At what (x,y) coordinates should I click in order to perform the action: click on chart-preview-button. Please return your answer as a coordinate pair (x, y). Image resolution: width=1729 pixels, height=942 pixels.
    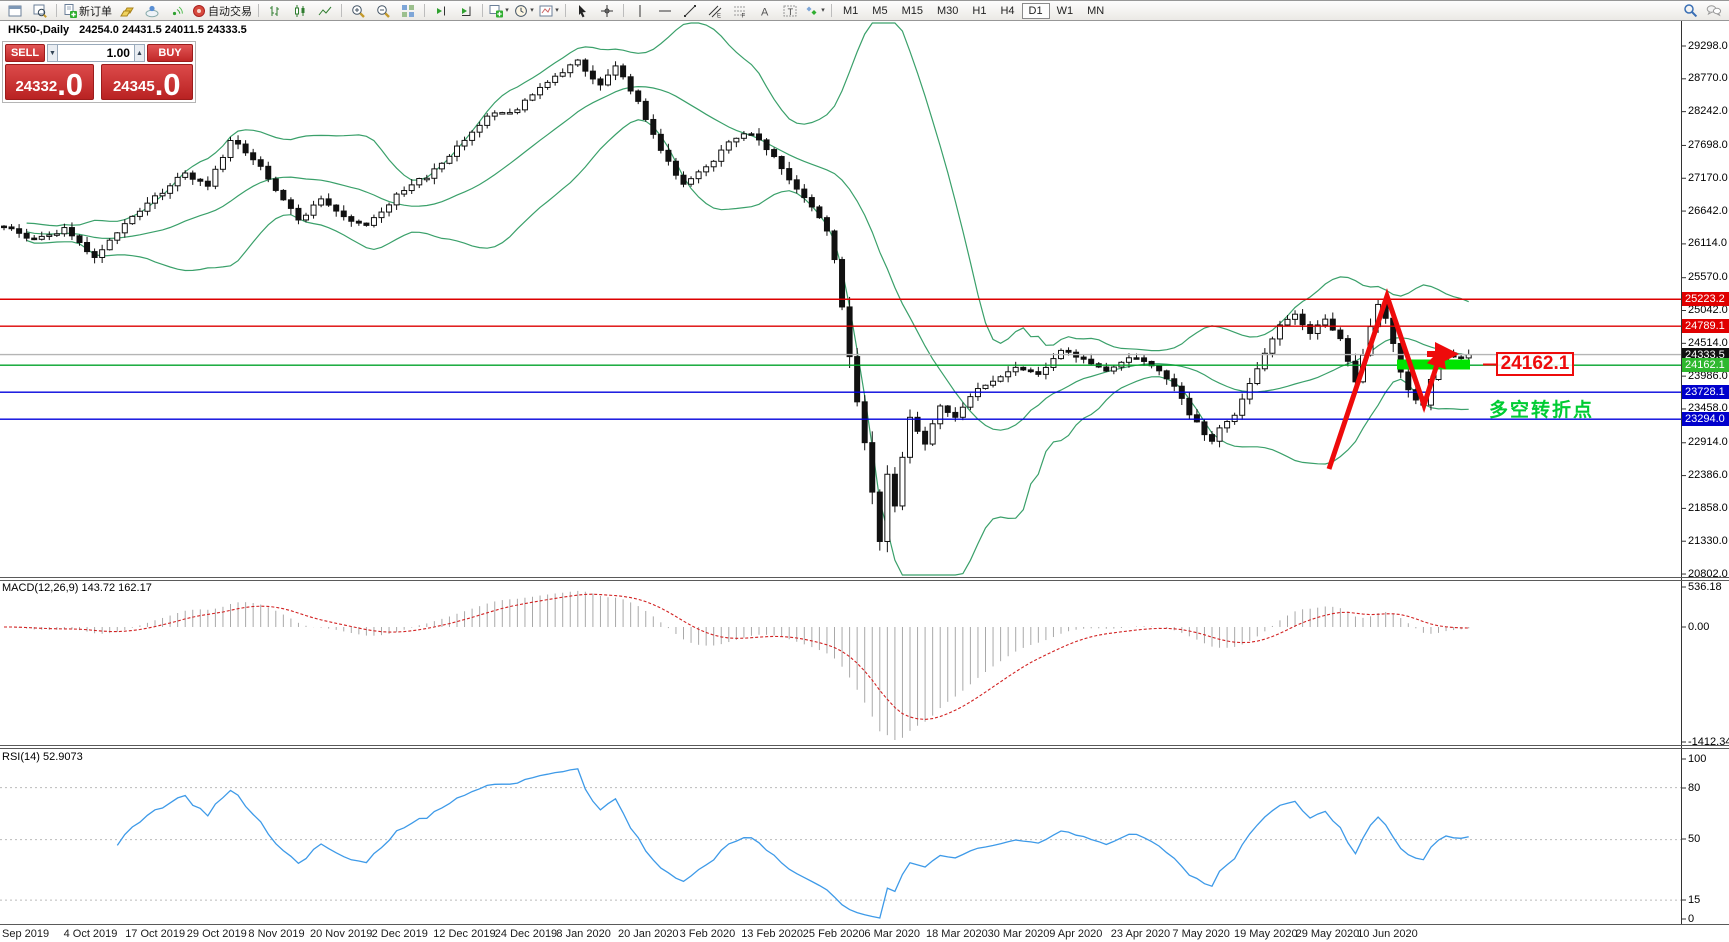
    Looking at the image, I should click on (40, 10).